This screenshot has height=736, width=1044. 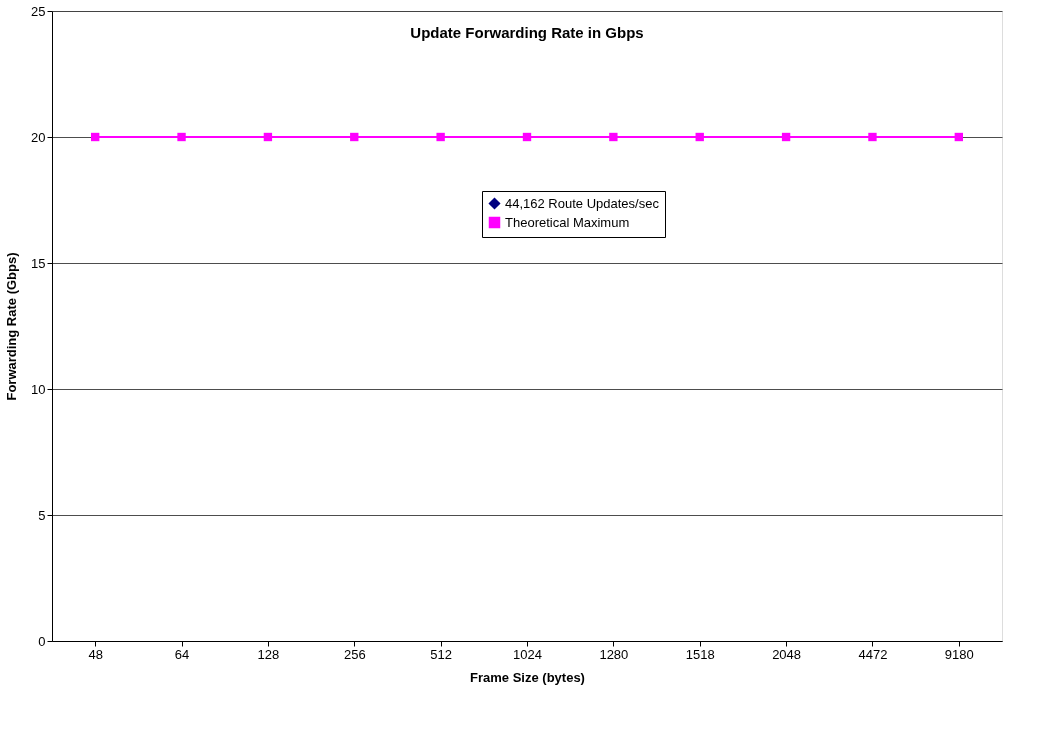 I want to click on x-tick-label: 1518, so click(x=700, y=654).